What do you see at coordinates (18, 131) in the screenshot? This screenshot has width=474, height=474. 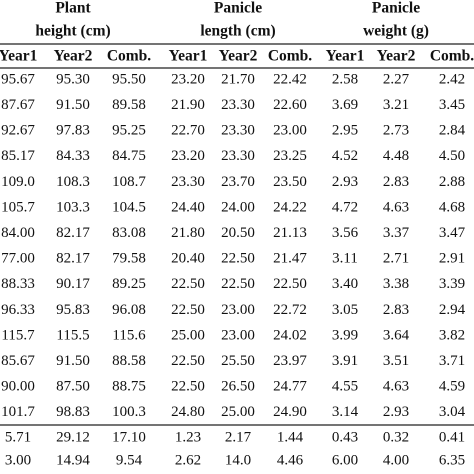 I see `cell: 92.67` at bounding box center [18, 131].